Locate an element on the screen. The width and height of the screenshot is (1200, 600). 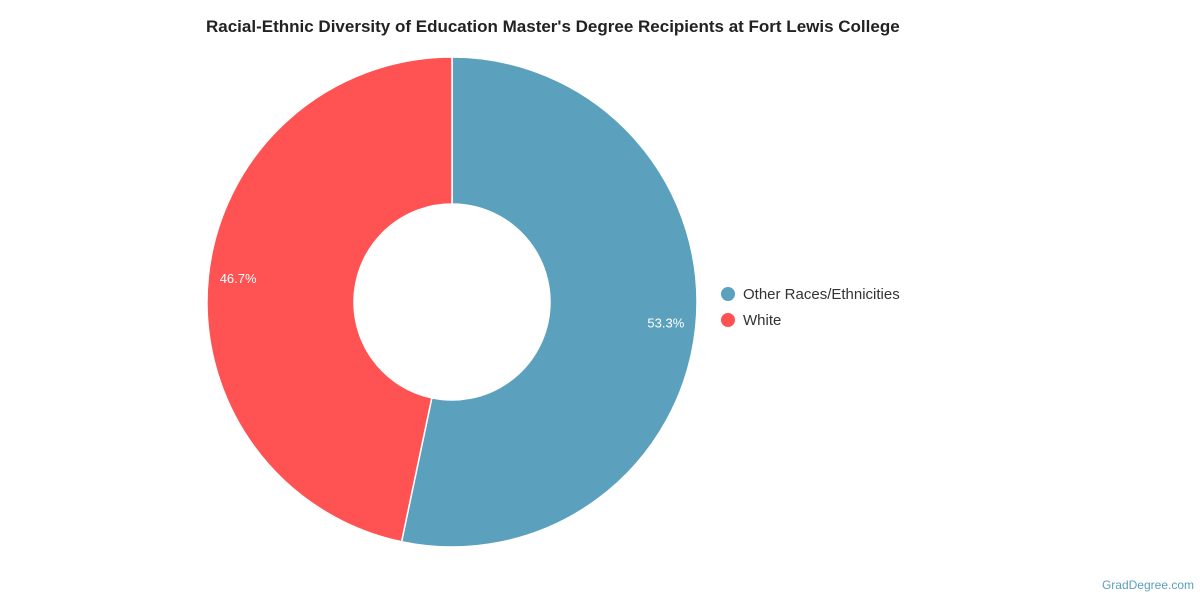
slice-label-white: 46.7% is located at coordinates (238, 278).